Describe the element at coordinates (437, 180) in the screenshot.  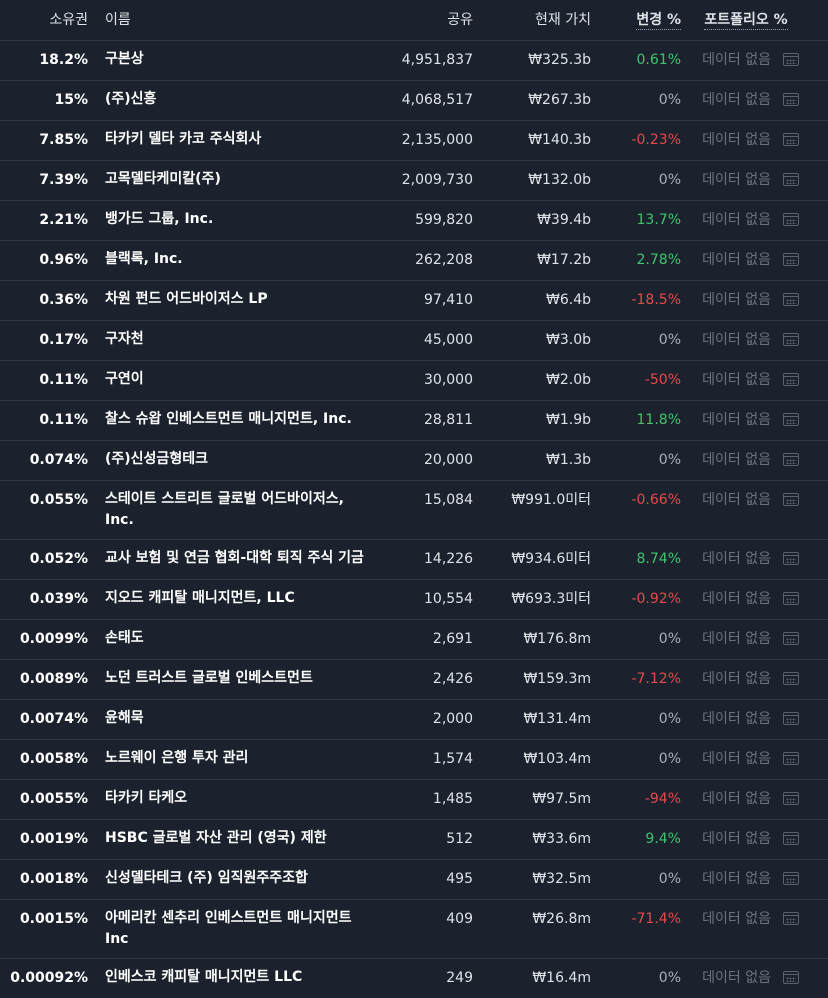
I see `shares-cell: 2,009,730` at that location.